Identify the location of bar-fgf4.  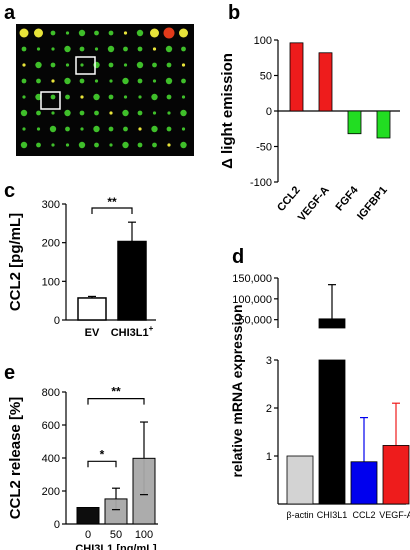
(354, 122).